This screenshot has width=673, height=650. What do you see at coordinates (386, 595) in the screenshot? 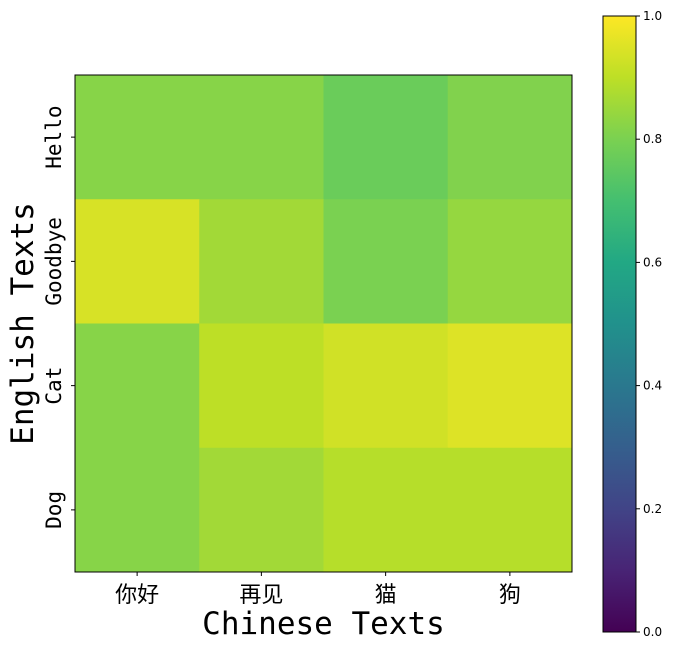
I see `x-tick-label: 猫` at bounding box center [386, 595].